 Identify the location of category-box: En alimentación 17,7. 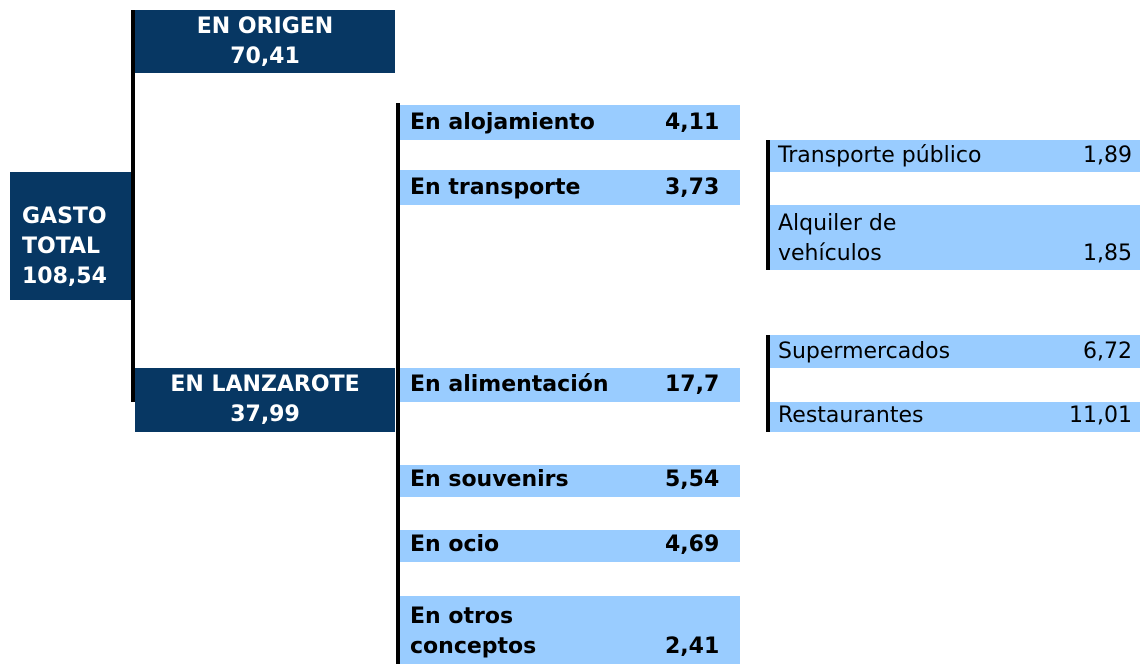
(570, 385).